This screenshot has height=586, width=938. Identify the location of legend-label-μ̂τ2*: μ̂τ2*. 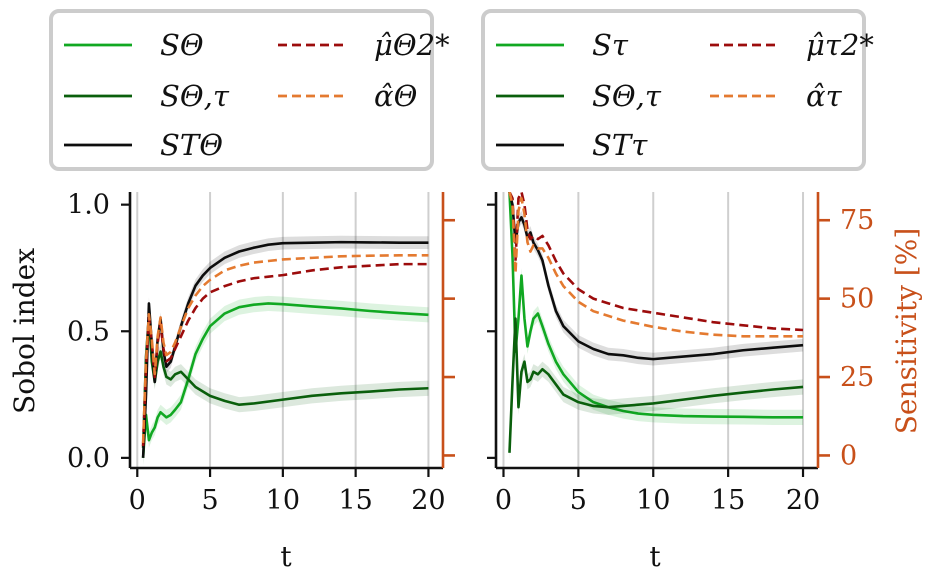
(840, 45).